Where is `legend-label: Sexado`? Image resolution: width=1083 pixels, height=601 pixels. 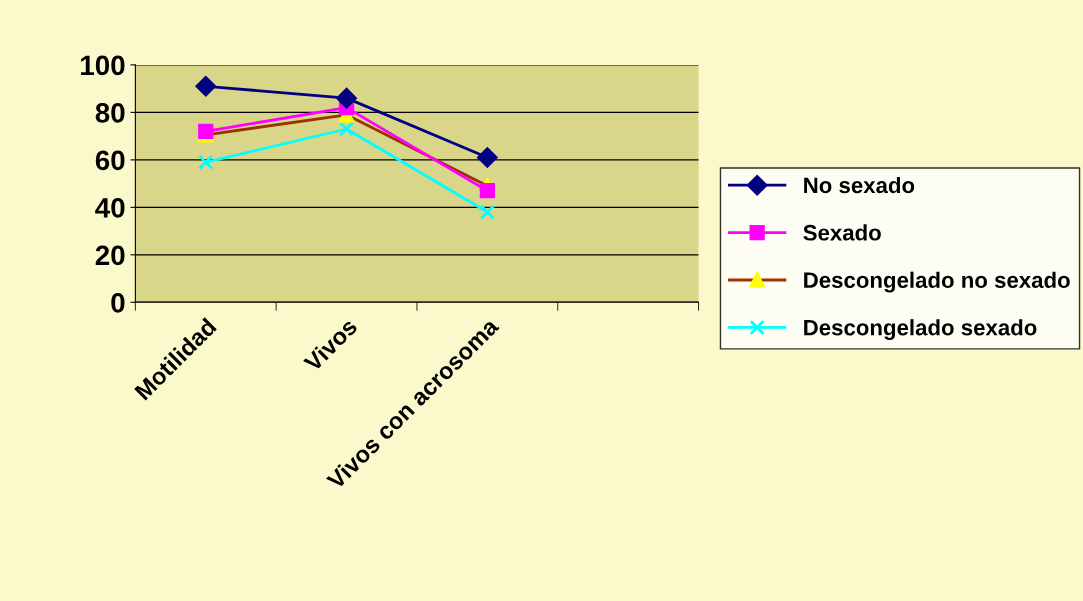 legend-label: Sexado is located at coordinates (842, 232).